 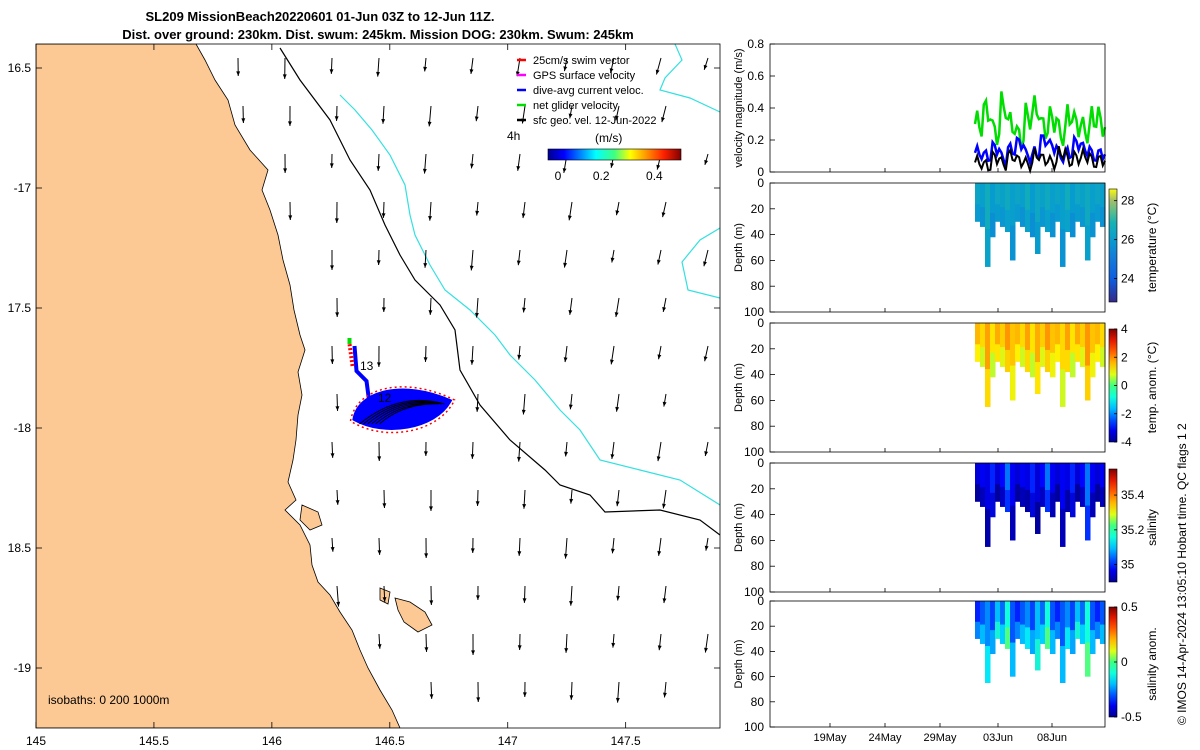 I want to click on legend-label: sfc geo. vel. 12-Jun-2022, so click(x=595, y=121).